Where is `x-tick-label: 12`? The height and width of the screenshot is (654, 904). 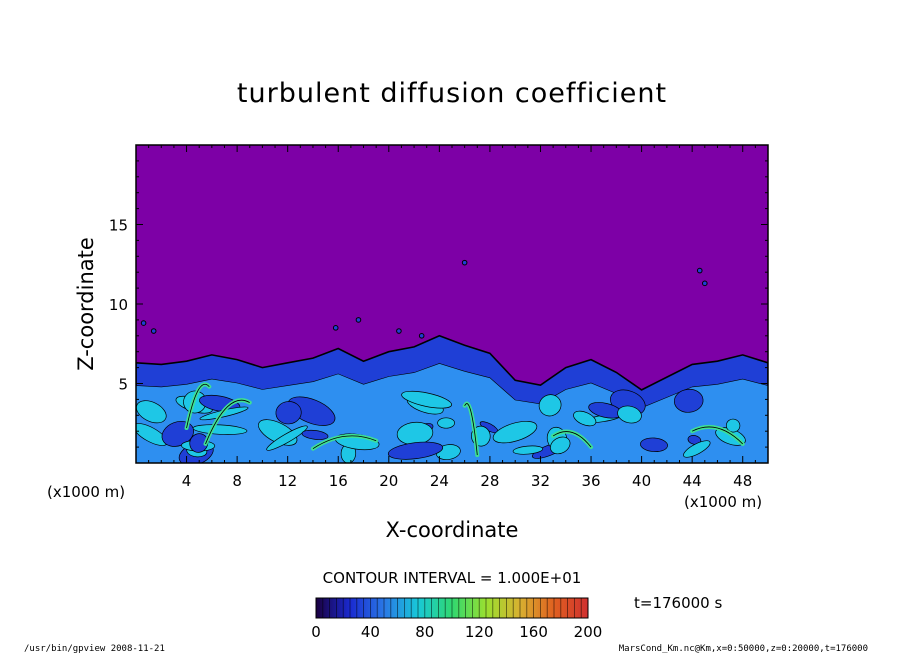
x-tick-label: 12 is located at coordinates (287, 481).